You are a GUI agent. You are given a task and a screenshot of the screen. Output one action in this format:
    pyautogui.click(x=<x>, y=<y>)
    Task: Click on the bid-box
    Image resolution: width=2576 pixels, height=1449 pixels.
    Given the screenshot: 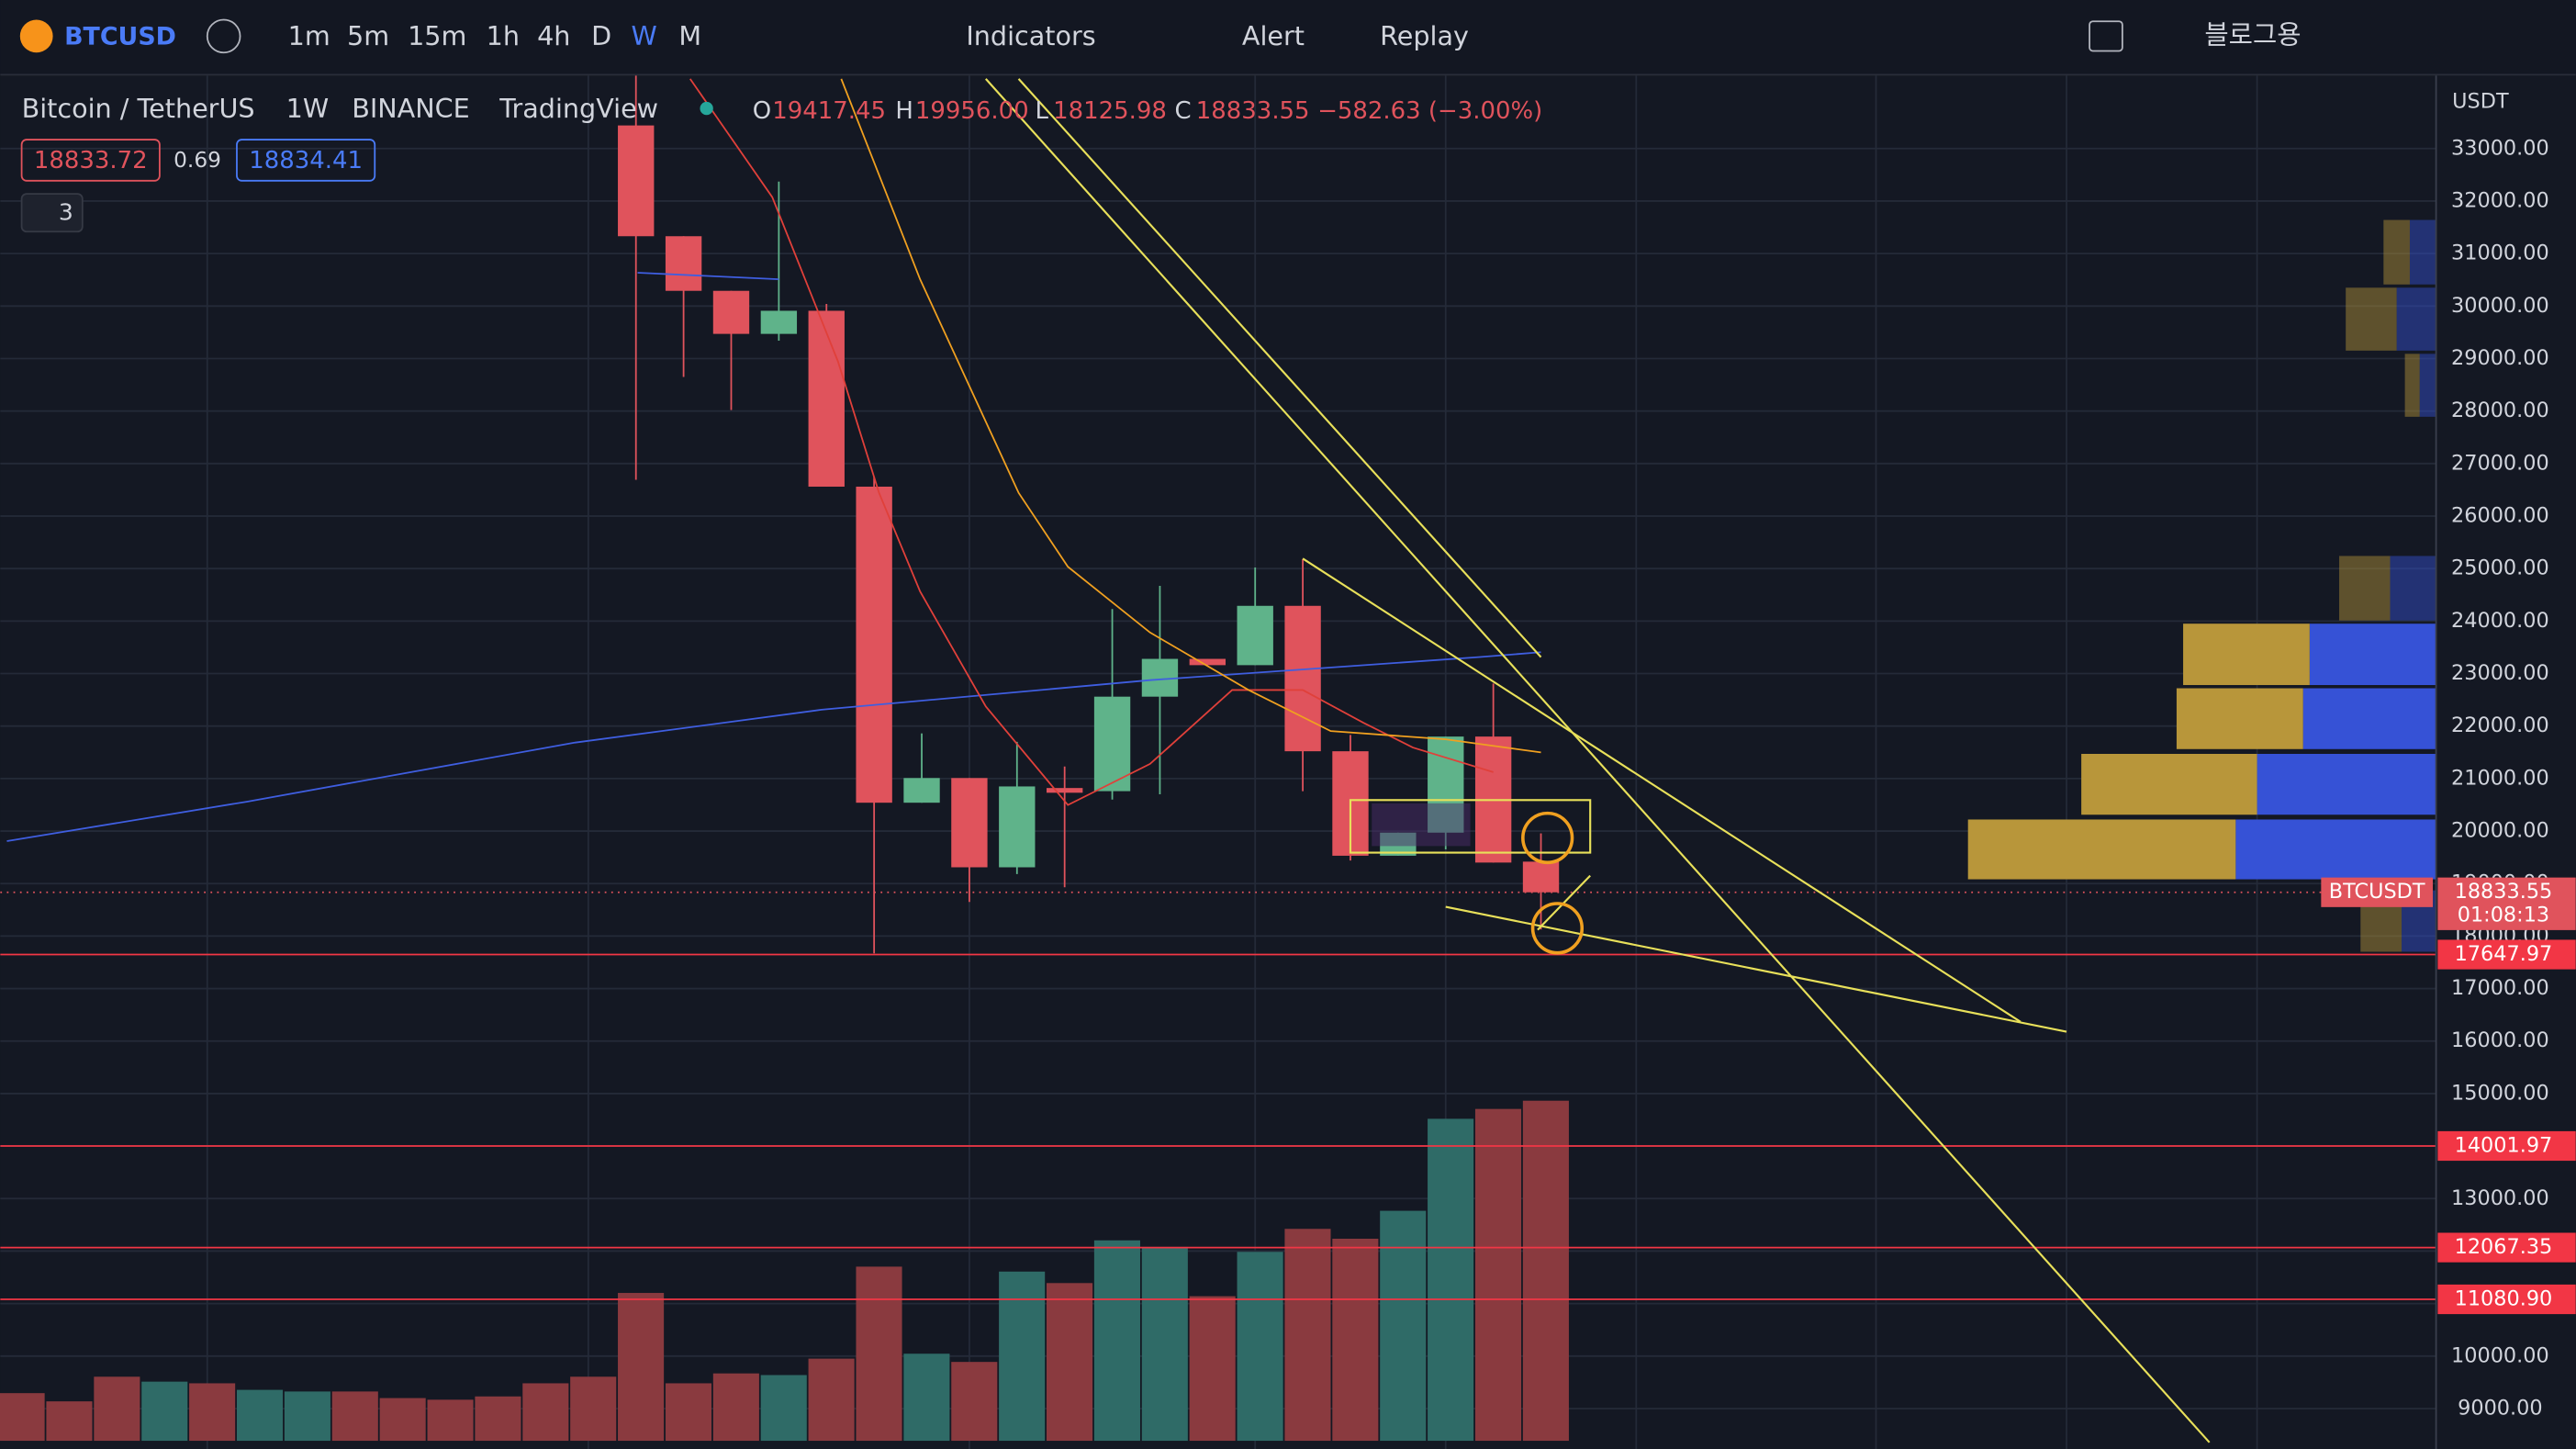 What is the action you would take?
    pyautogui.click(x=90, y=160)
    